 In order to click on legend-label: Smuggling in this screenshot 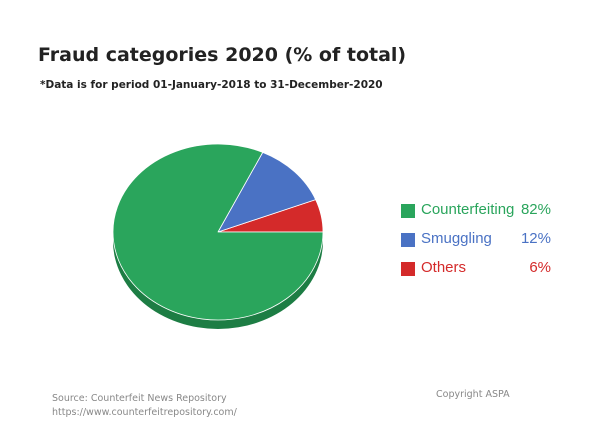, I will do `click(456, 238)`.